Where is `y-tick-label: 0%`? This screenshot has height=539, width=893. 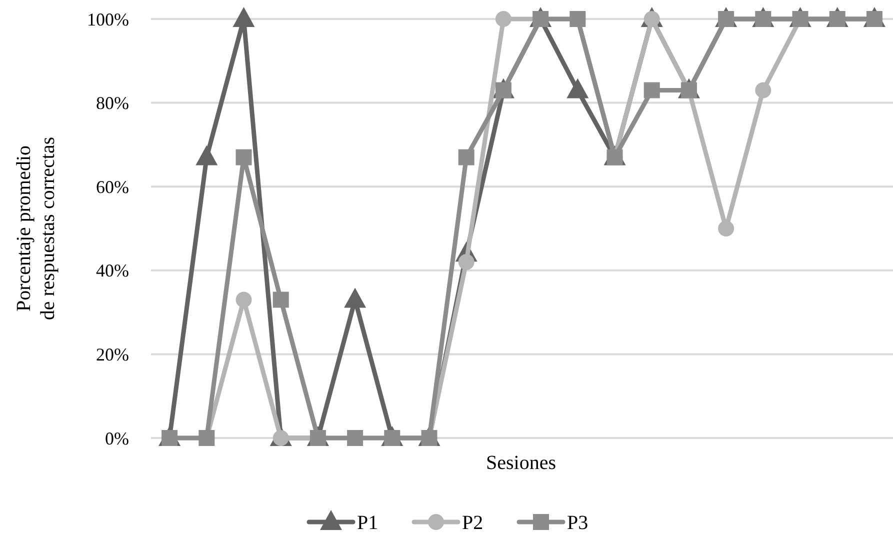
y-tick-label: 0% is located at coordinates (117, 438).